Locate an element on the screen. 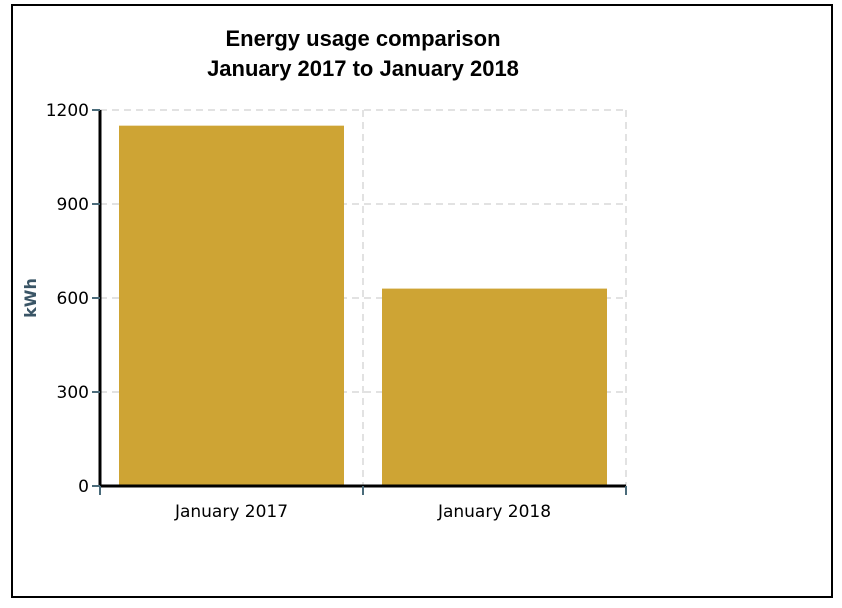  chart-title-line-1: Energy usage comparison is located at coordinates (363, 38).